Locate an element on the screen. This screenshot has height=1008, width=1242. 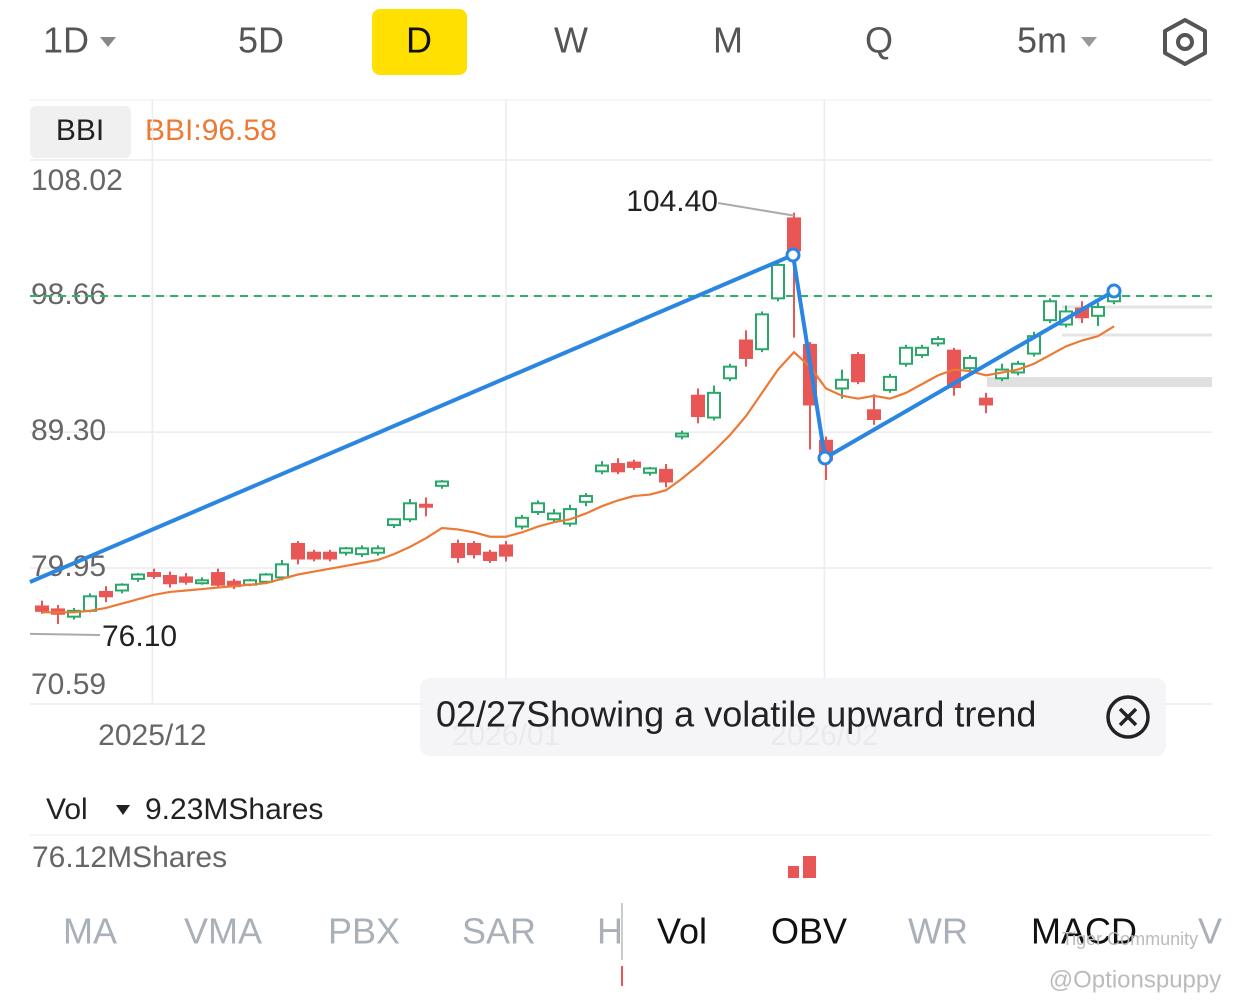
indicator-tab: MA is located at coordinates (90, 931).